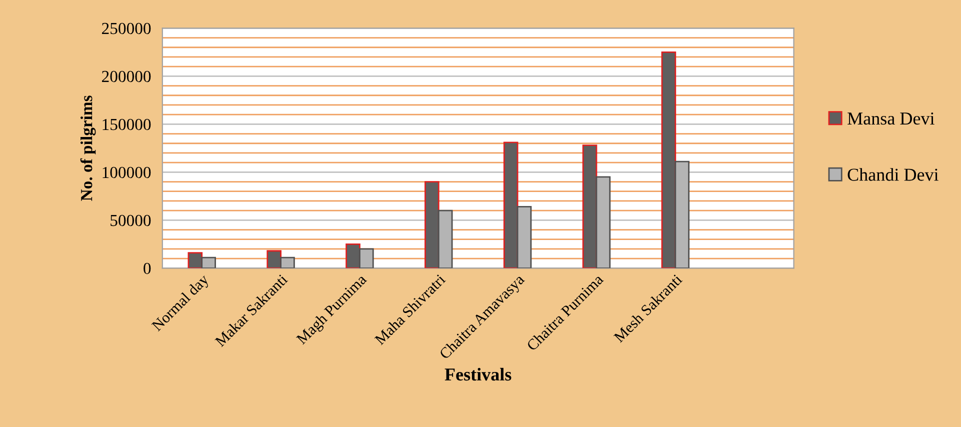 The width and height of the screenshot is (961, 427). I want to click on y-tick-label: 100000, so click(126, 172).